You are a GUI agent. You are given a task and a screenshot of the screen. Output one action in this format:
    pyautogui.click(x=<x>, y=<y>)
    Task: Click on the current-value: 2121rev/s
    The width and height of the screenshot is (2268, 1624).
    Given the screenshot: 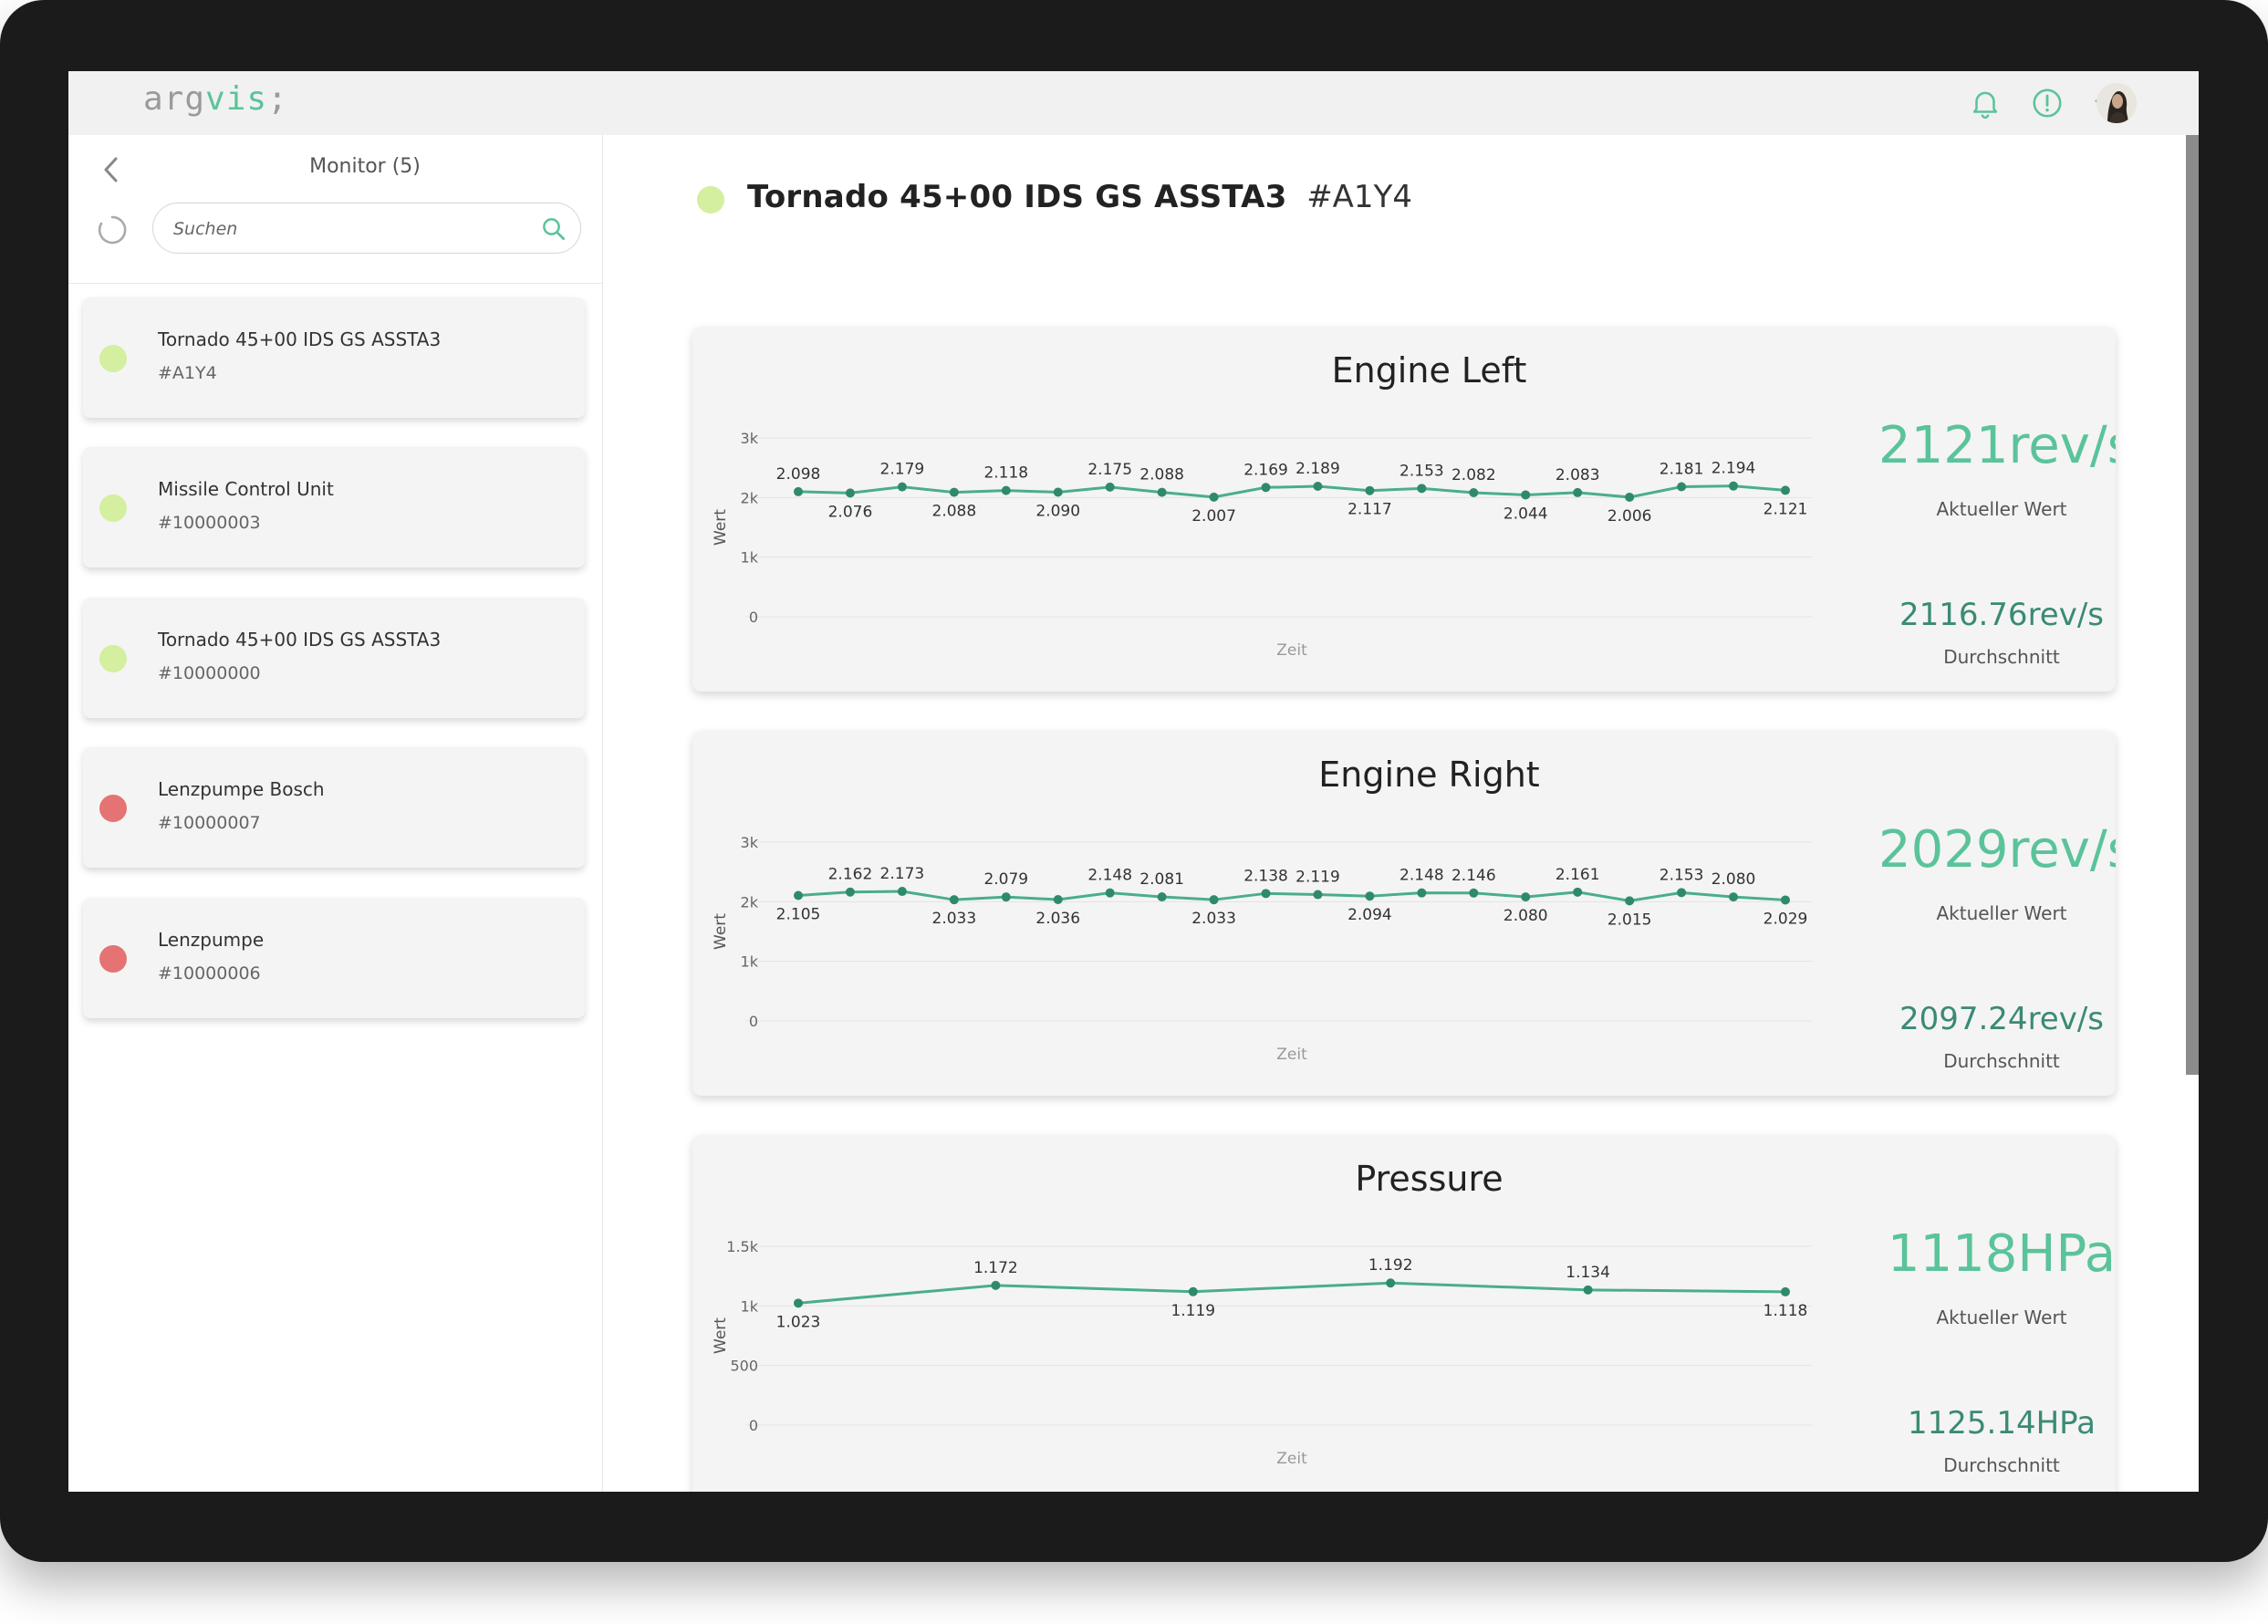 What is the action you would take?
    pyautogui.click(x=1997, y=445)
    